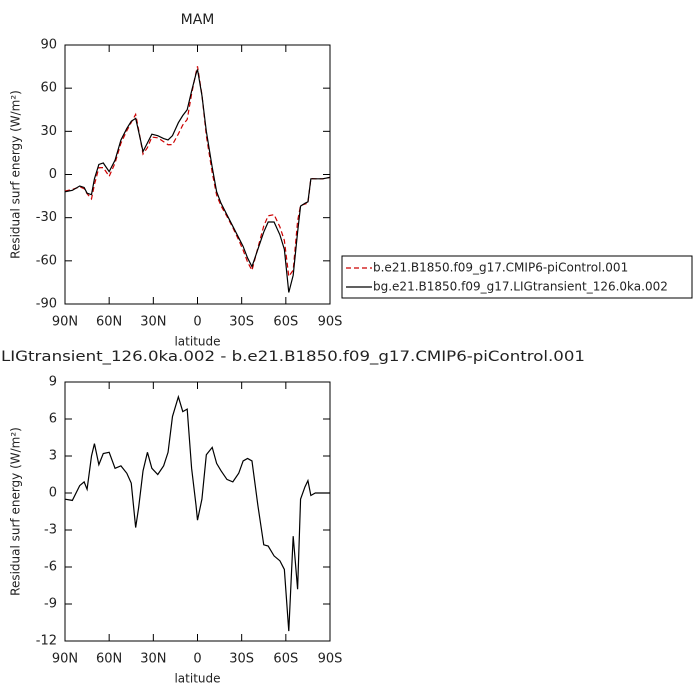  What do you see at coordinates (517, 277) in the screenshot?
I see `legend-box` at bounding box center [517, 277].